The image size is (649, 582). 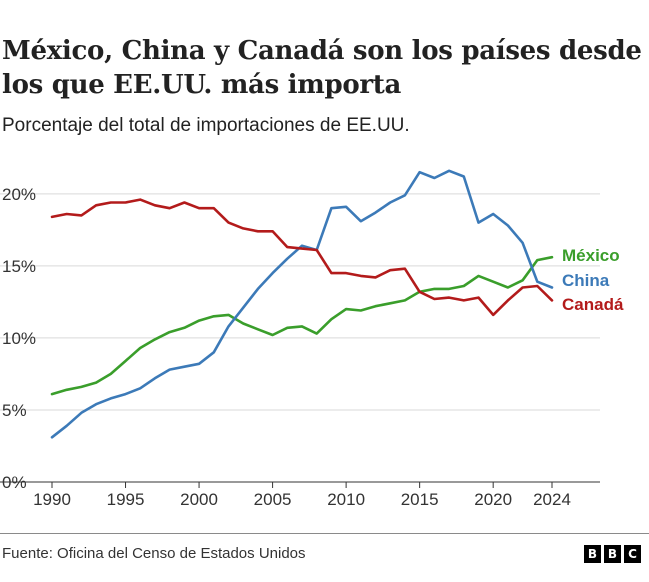 What do you see at coordinates (632, 554) in the screenshot?
I see `logo-letter: C` at bounding box center [632, 554].